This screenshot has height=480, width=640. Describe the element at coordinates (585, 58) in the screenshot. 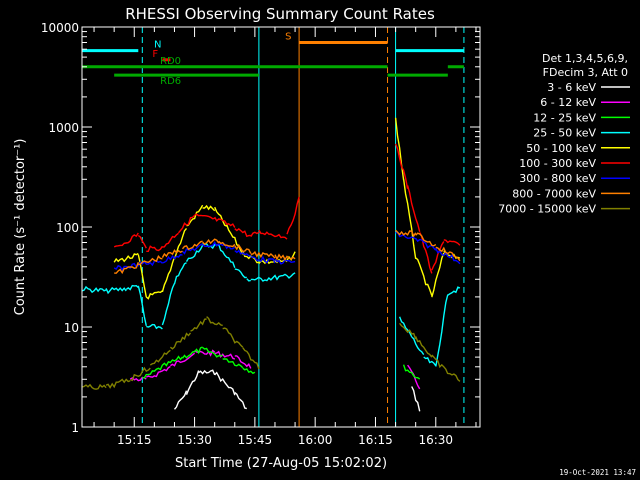

I see `legend-header-0: Det 1,3,4,5,6,9,` at that location.